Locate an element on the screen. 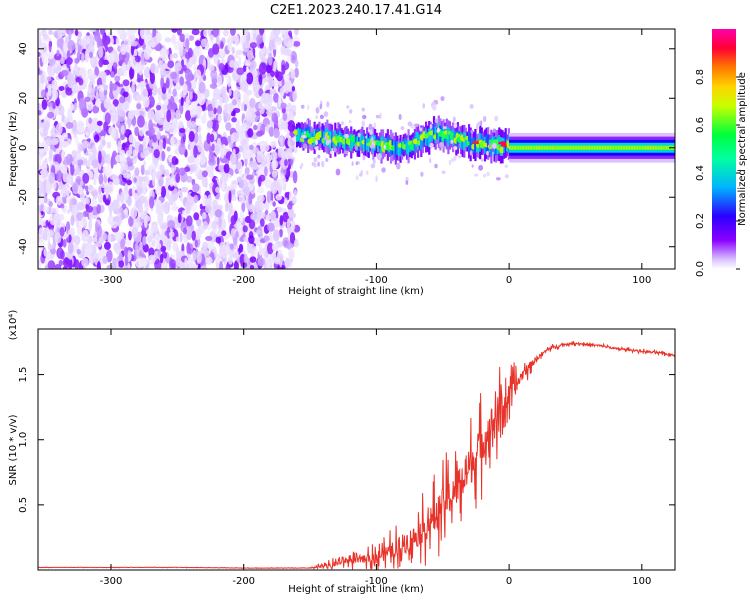 The image size is (750, 600). x-tick-label: -300 is located at coordinates (111, 280).